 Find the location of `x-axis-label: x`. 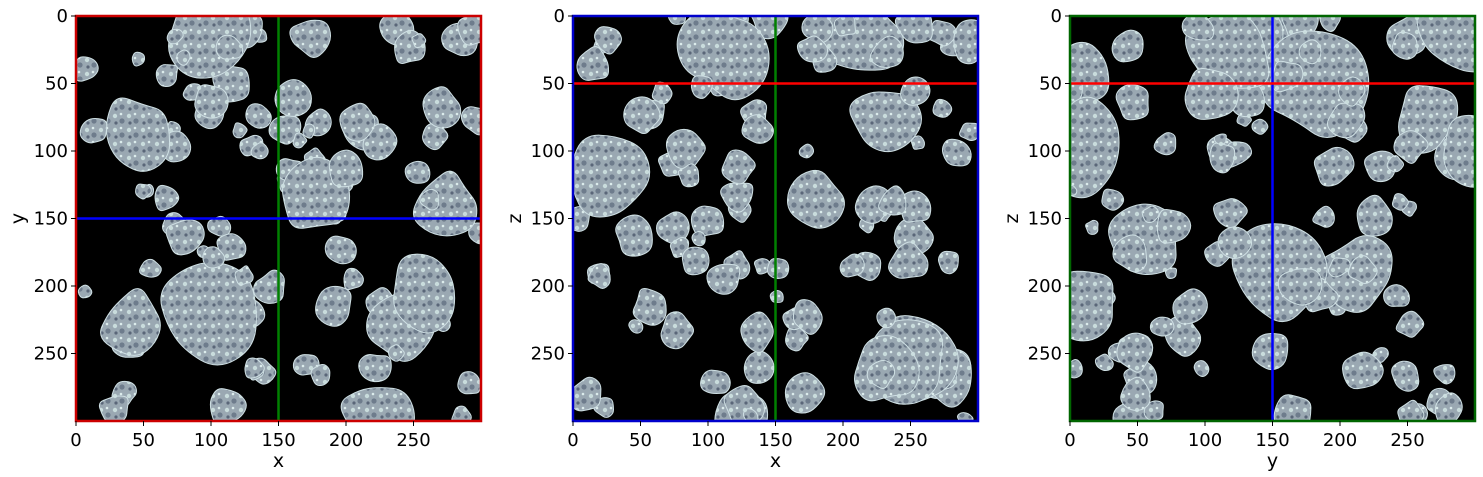

x-axis-label: x is located at coordinates (278, 461).